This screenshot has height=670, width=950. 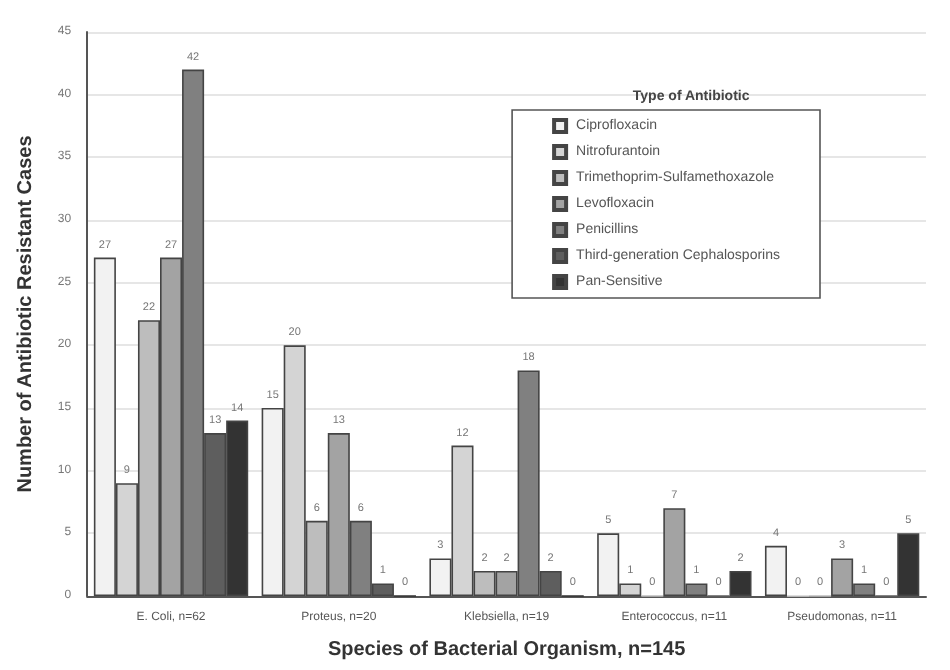 I want to click on x-axis-title: Species of Bacterial Organism, n=145, so click(x=507, y=650).